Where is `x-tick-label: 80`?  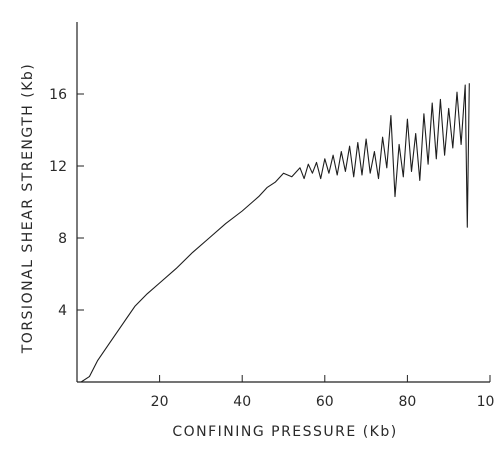 x-tick-label: 80 is located at coordinates (407, 402).